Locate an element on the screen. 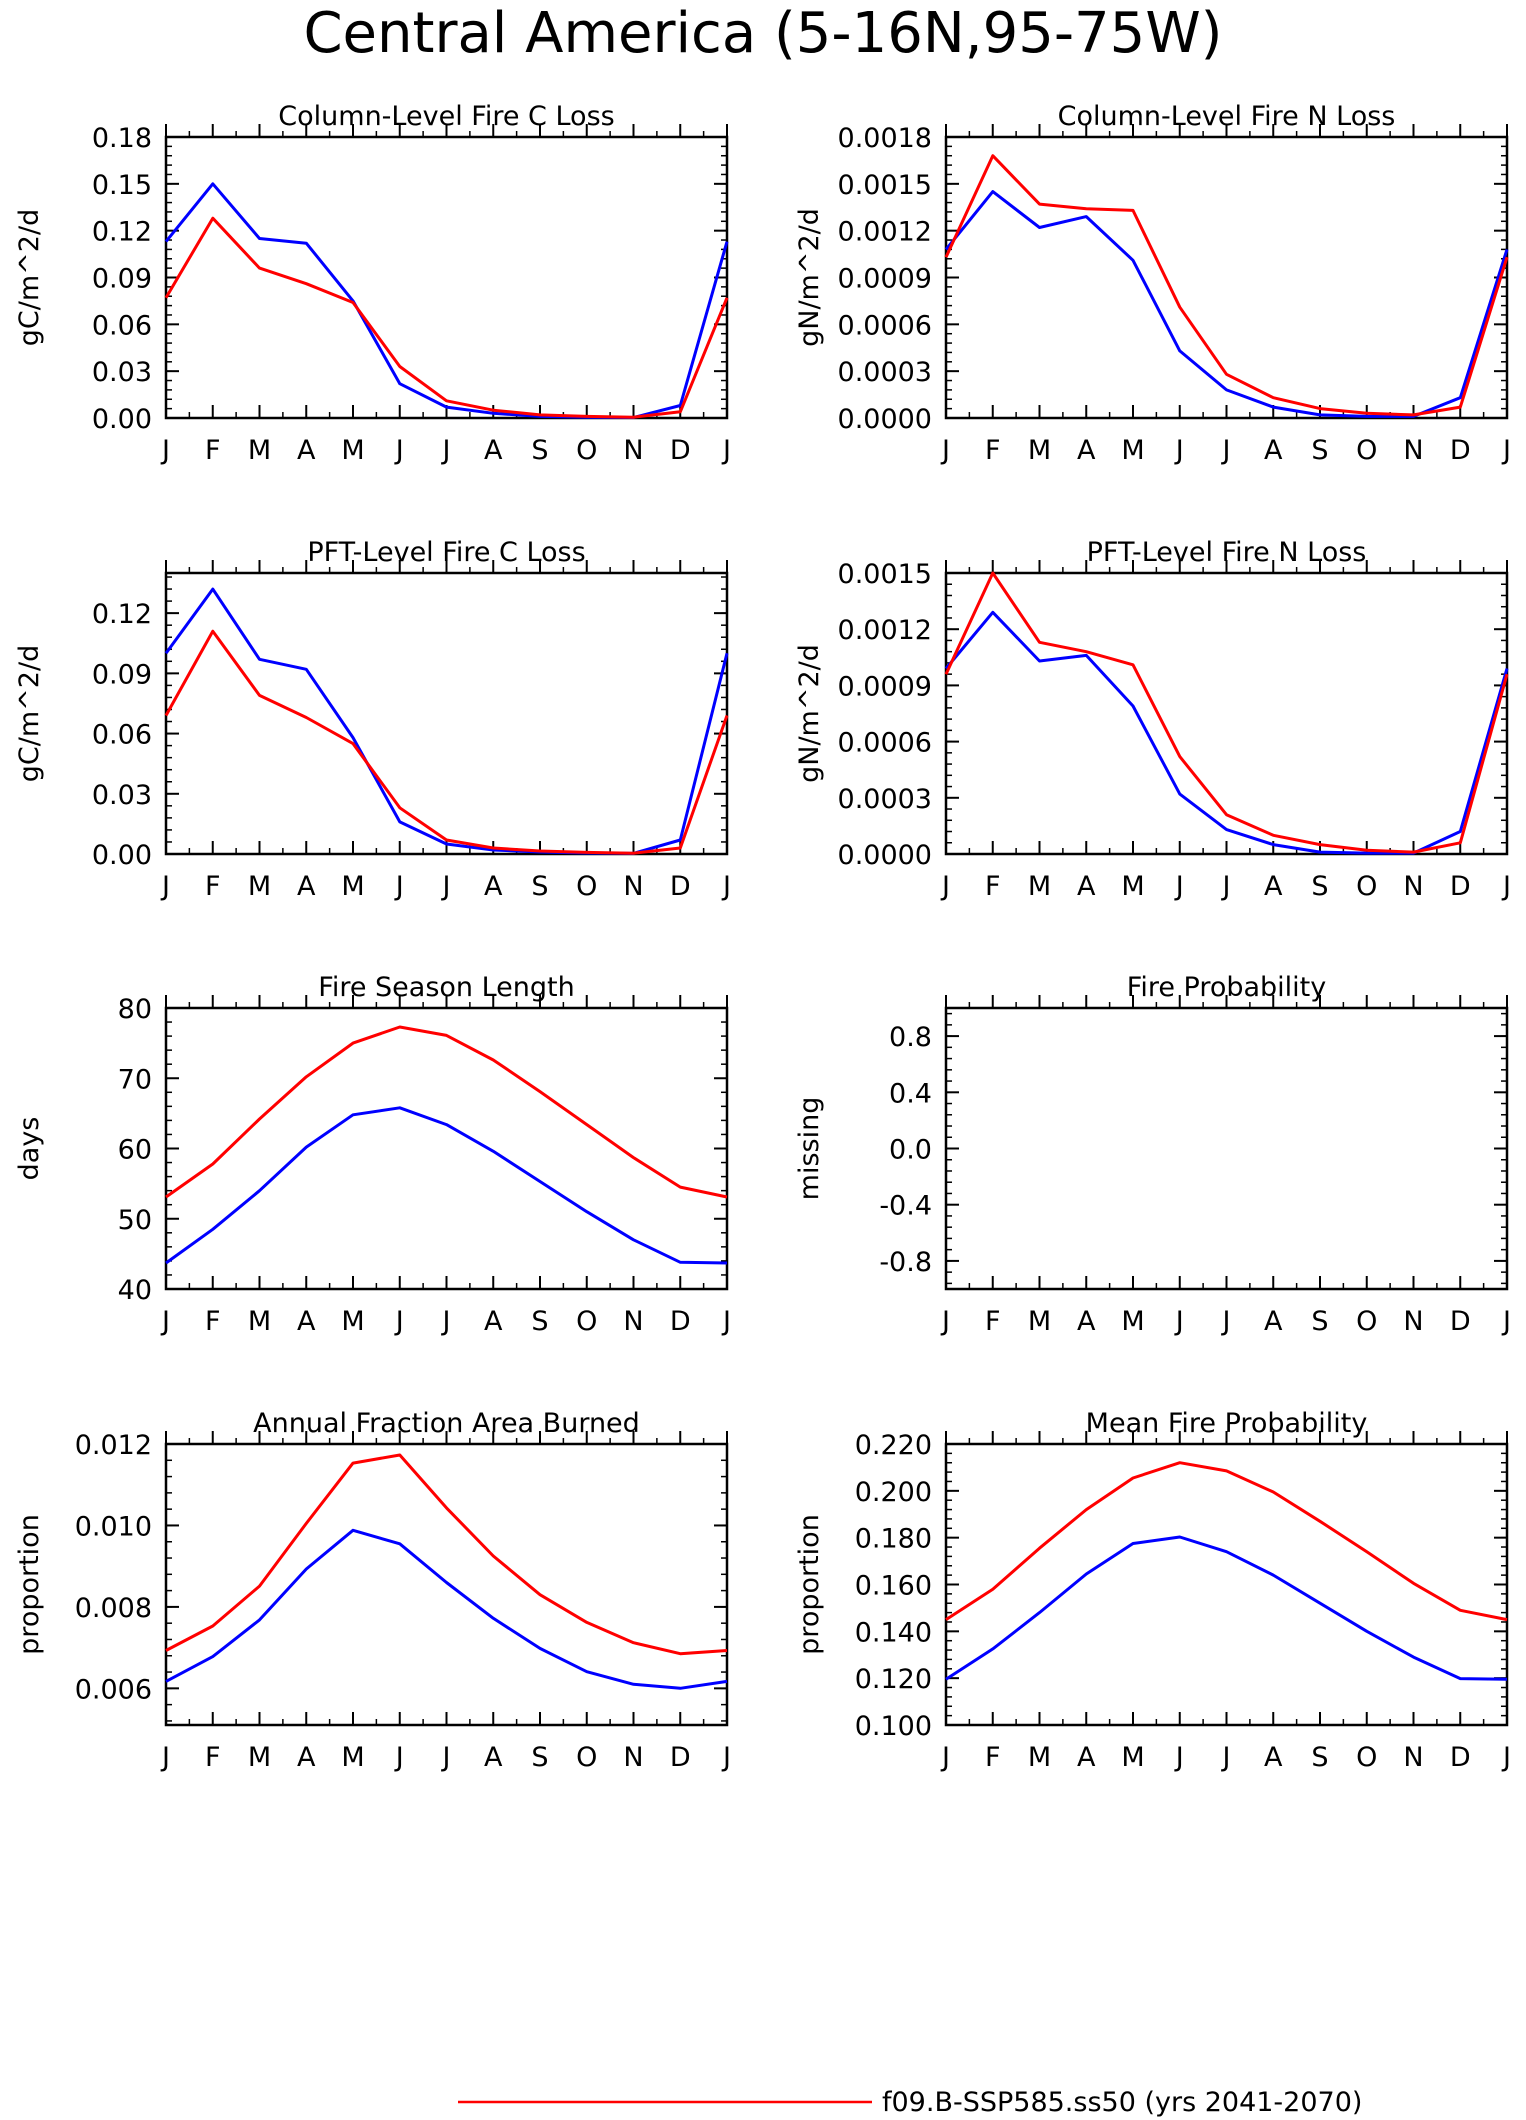  y-tick-label: 0.18 is located at coordinates (122, 138).